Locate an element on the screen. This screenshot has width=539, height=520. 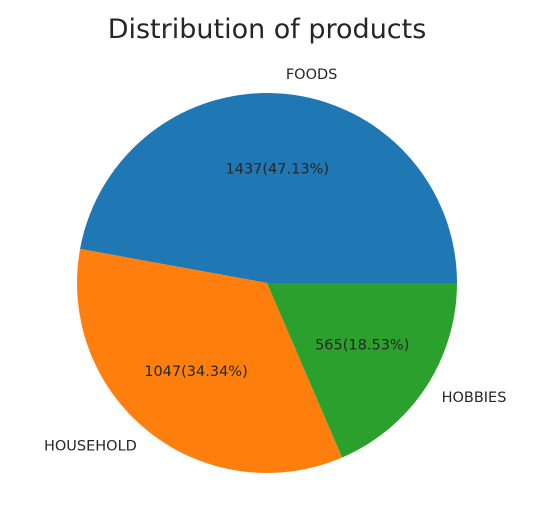
pie-category-label-household: HOUSEHOLD is located at coordinates (90, 447).